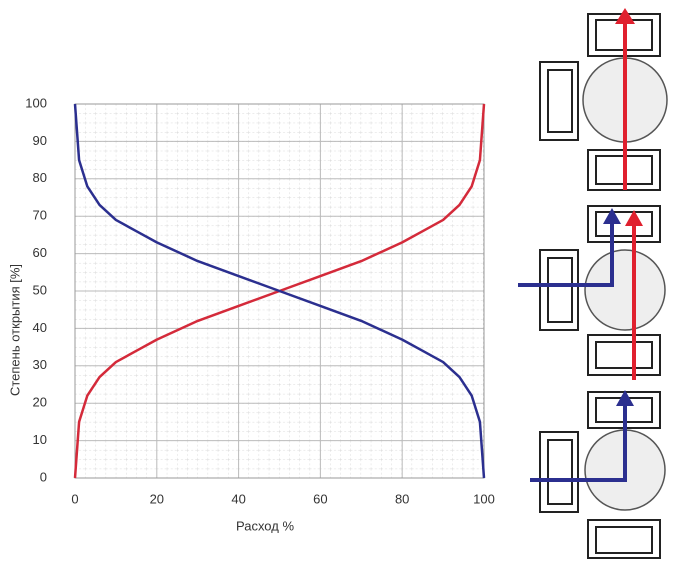  What do you see at coordinates (14, 330) in the screenshot?
I see `y-axis-title: Степень открытия [%]` at bounding box center [14, 330].